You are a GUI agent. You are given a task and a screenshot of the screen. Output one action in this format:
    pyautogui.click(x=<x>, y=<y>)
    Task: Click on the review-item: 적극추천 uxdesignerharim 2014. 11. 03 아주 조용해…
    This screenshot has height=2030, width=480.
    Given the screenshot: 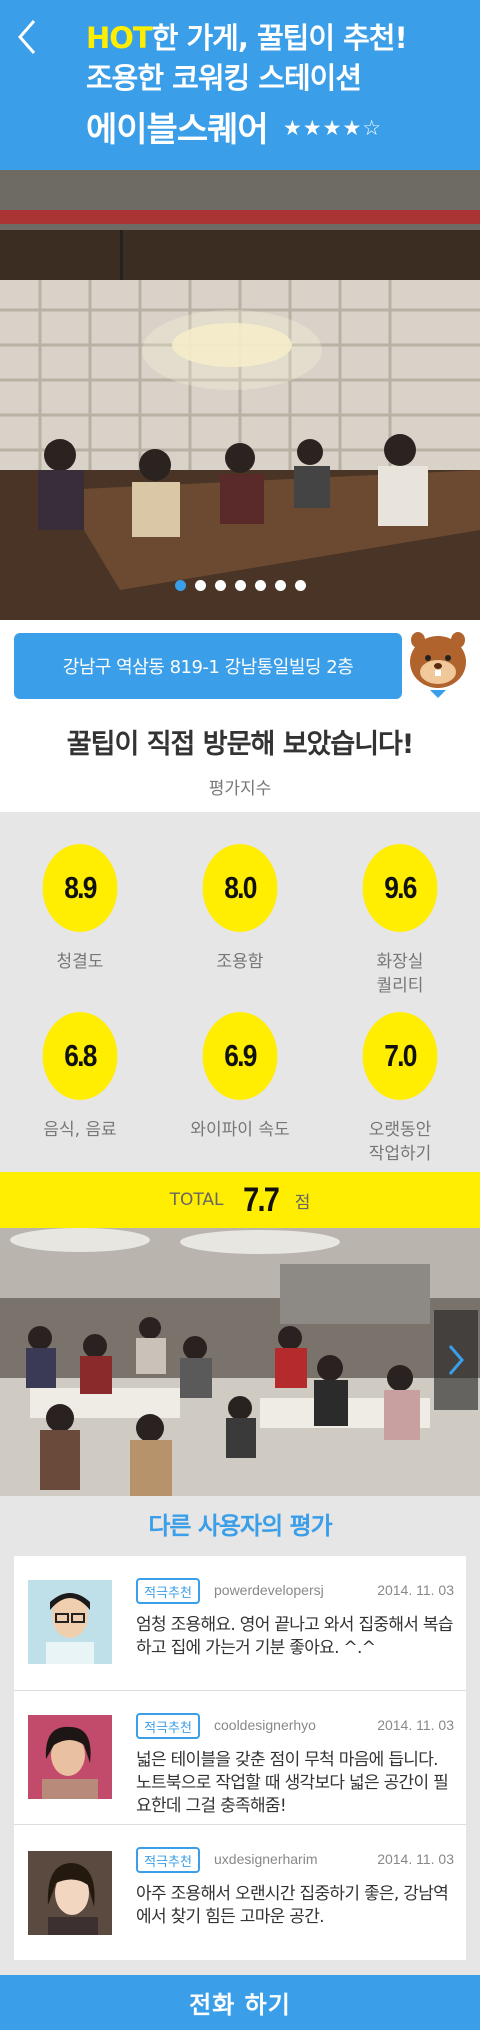 What is the action you would take?
    pyautogui.click(x=240, y=1891)
    